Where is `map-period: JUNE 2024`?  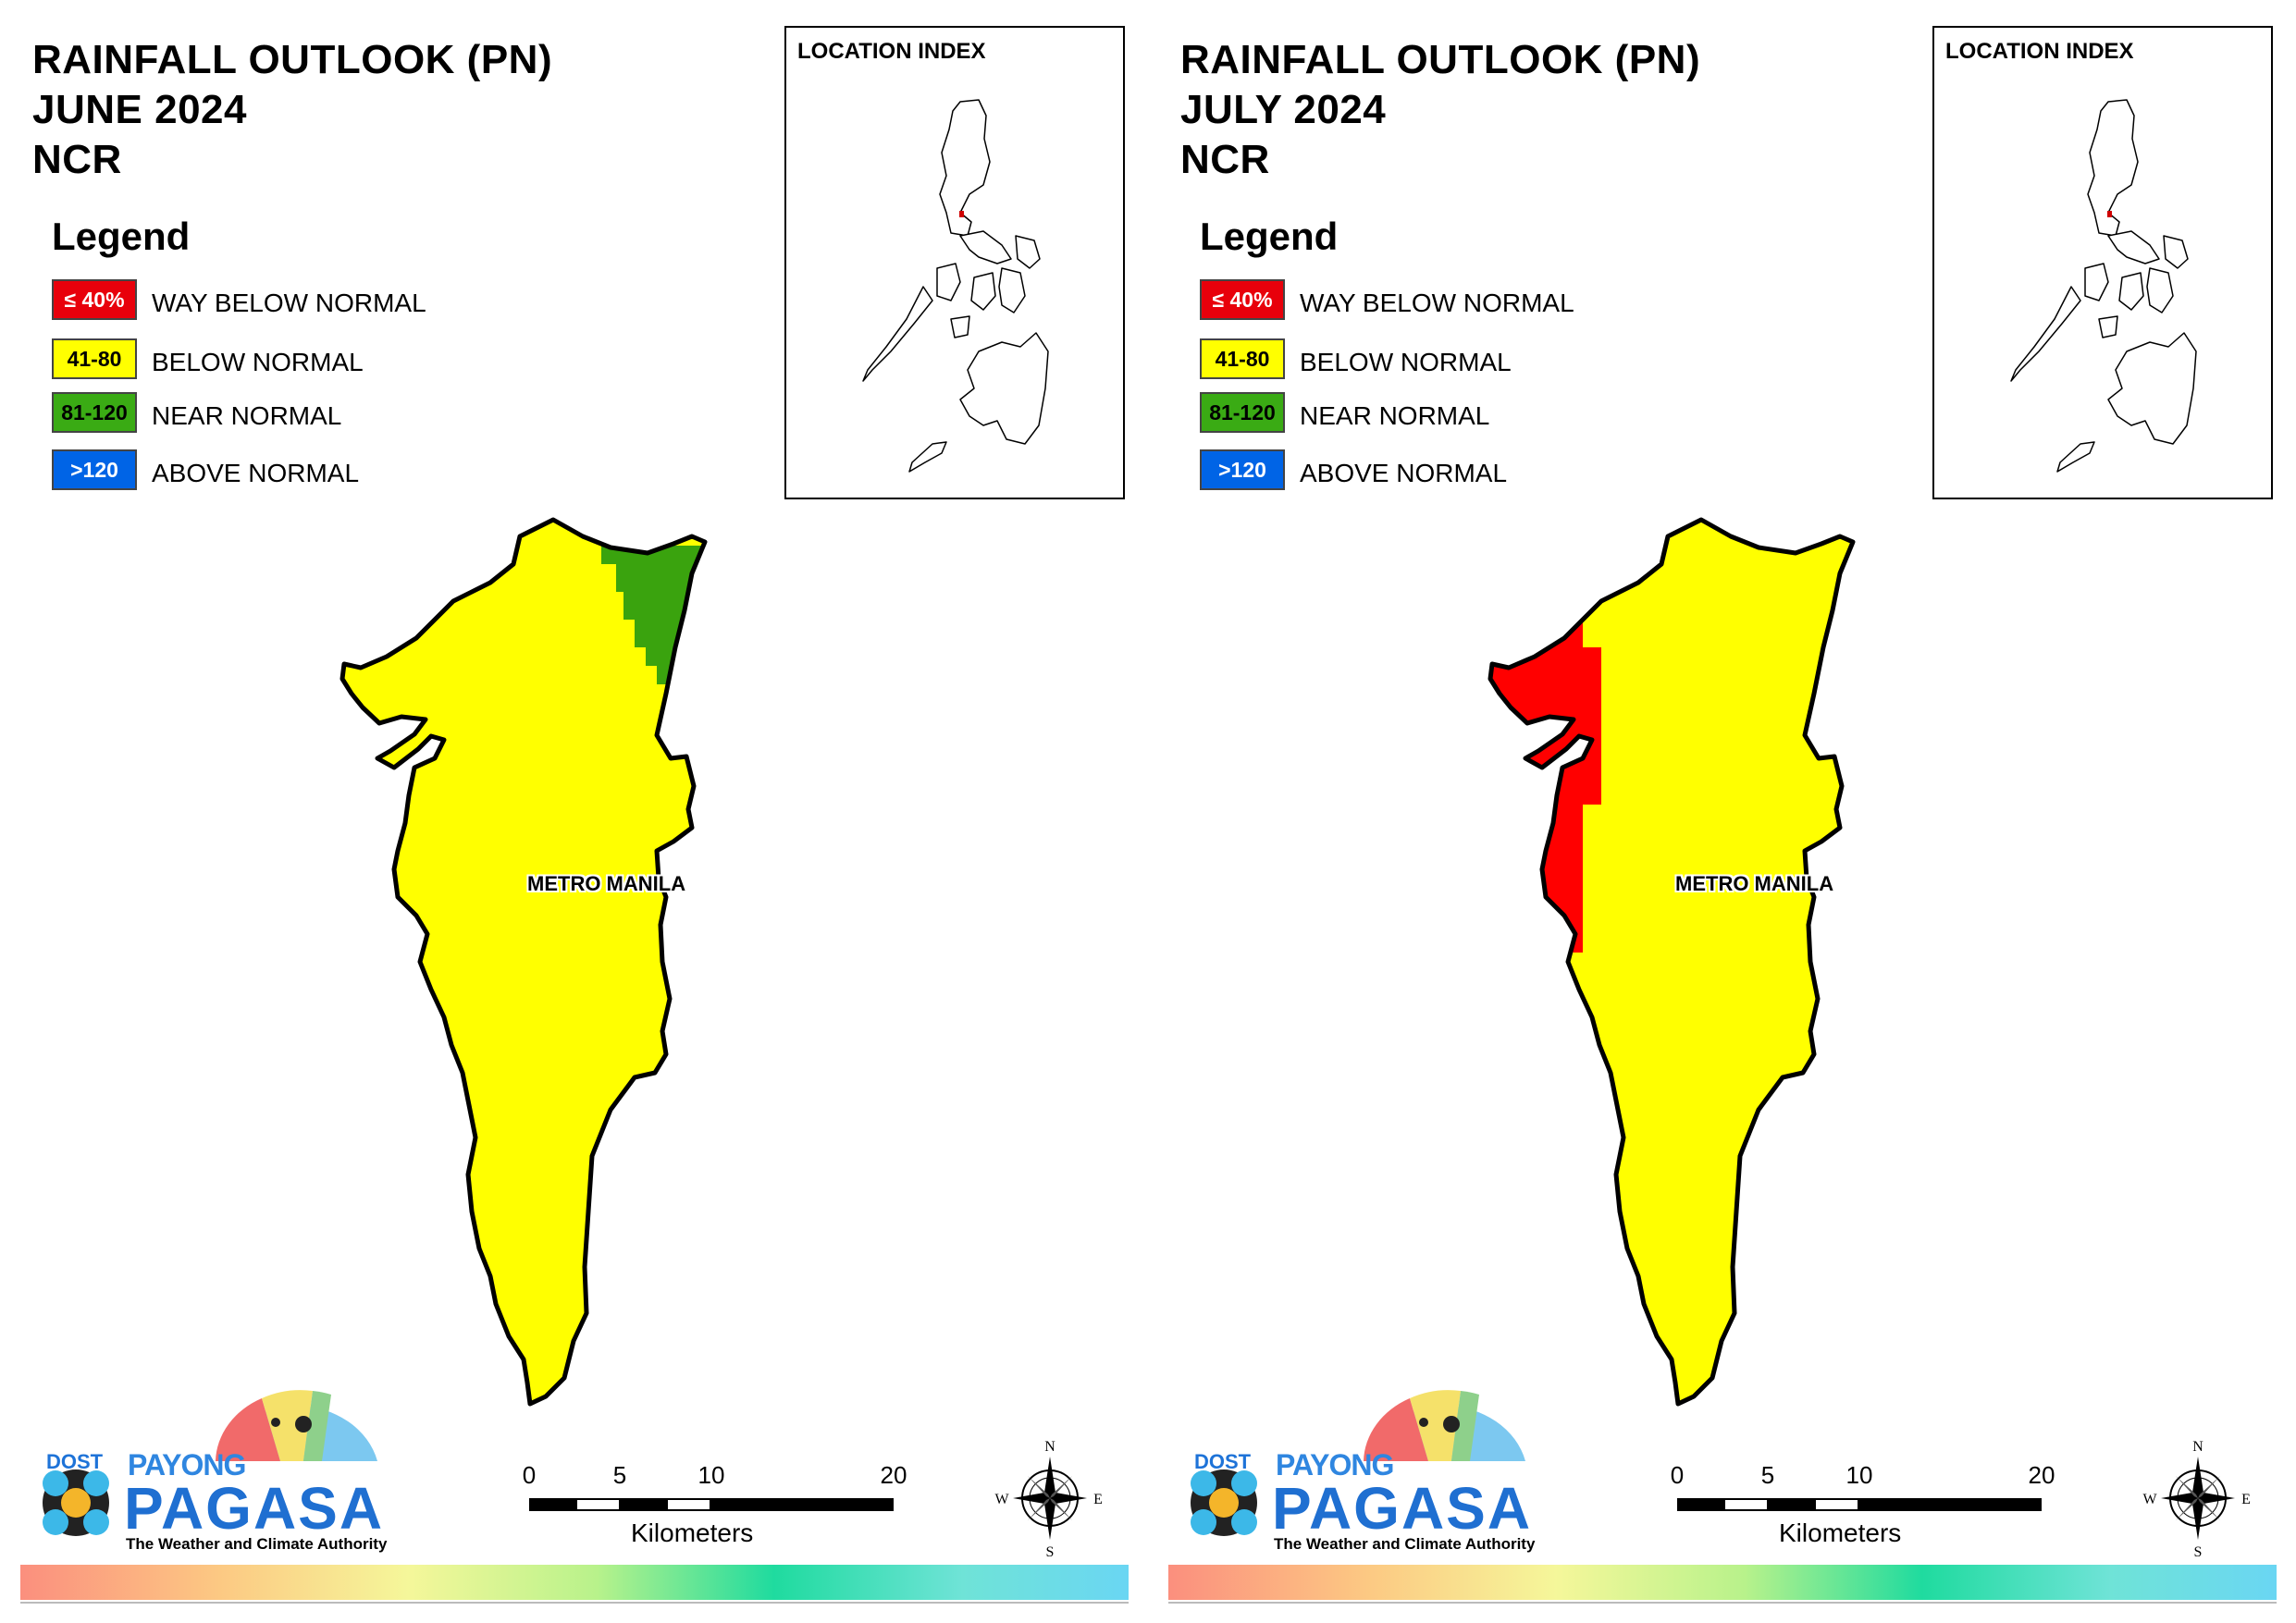 map-period: JUNE 2024 is located at coordinates (139, 109).